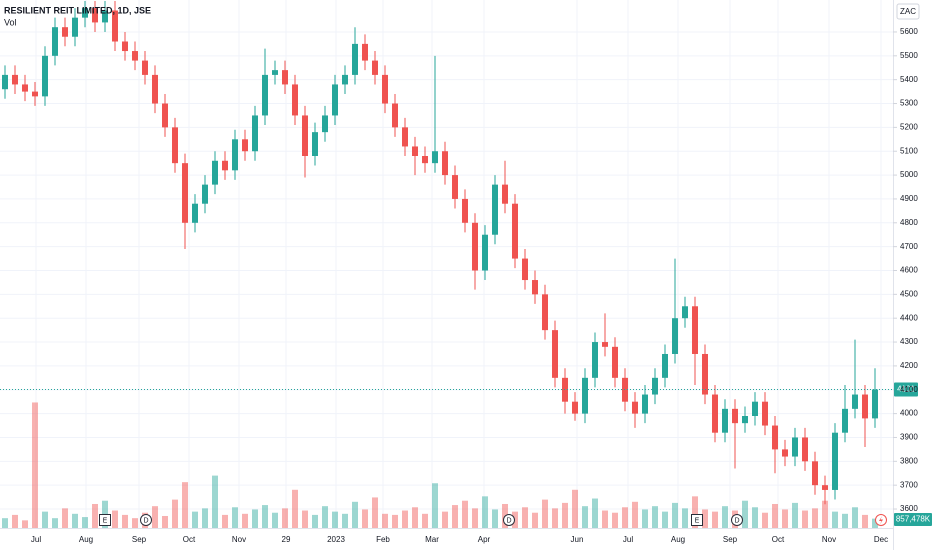 This screenshot has width=932, height=555. I want to click on y-tick-label: 4000, so click(909, 413).